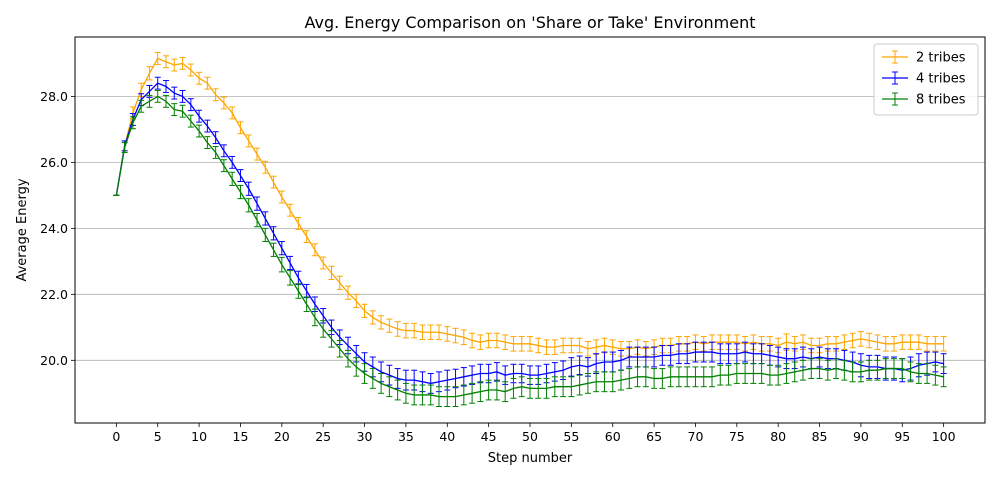  I want to click on legend-box, so click(926, 79).